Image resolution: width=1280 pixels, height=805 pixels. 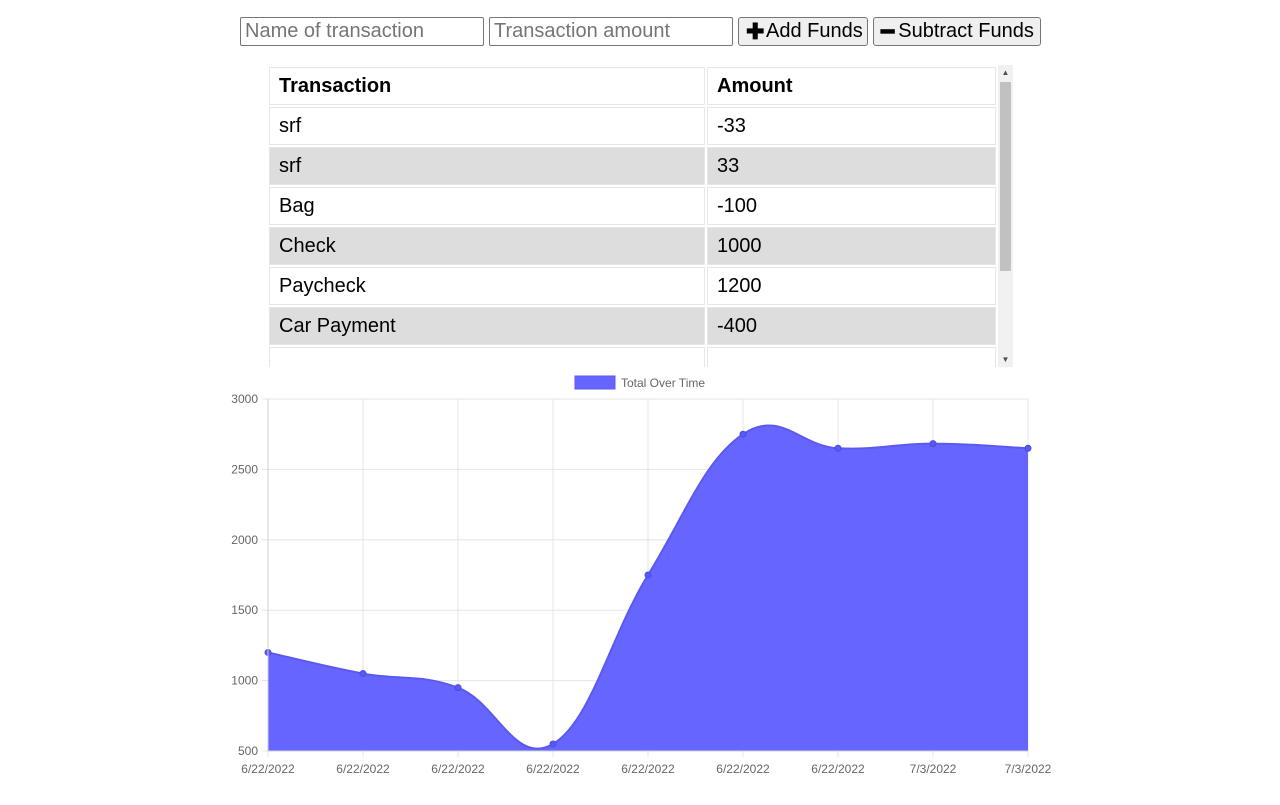 I want to click on transaction-amount-cell: -400, so click(x=851, y=326).